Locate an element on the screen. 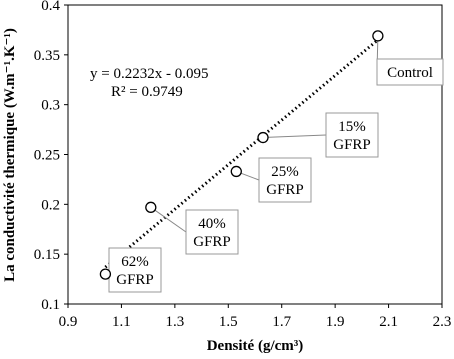 The image size is (454, 359). x-tick-label: 2.3 is located at coordinates (442, 322).